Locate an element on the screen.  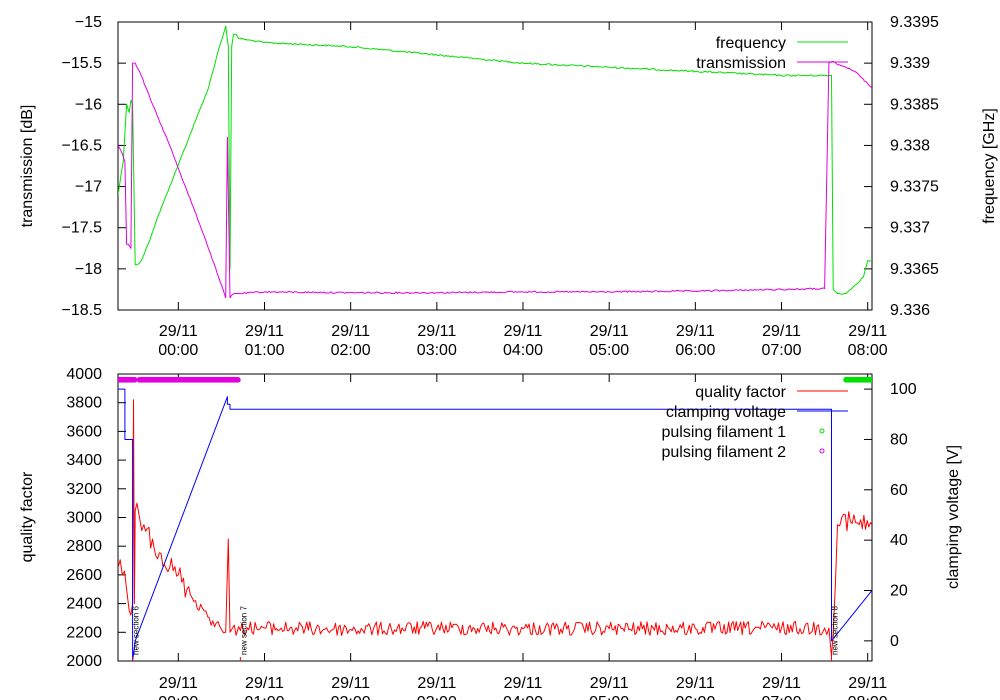
y2-tick-label: 100 is located at coordinates (903, 389).